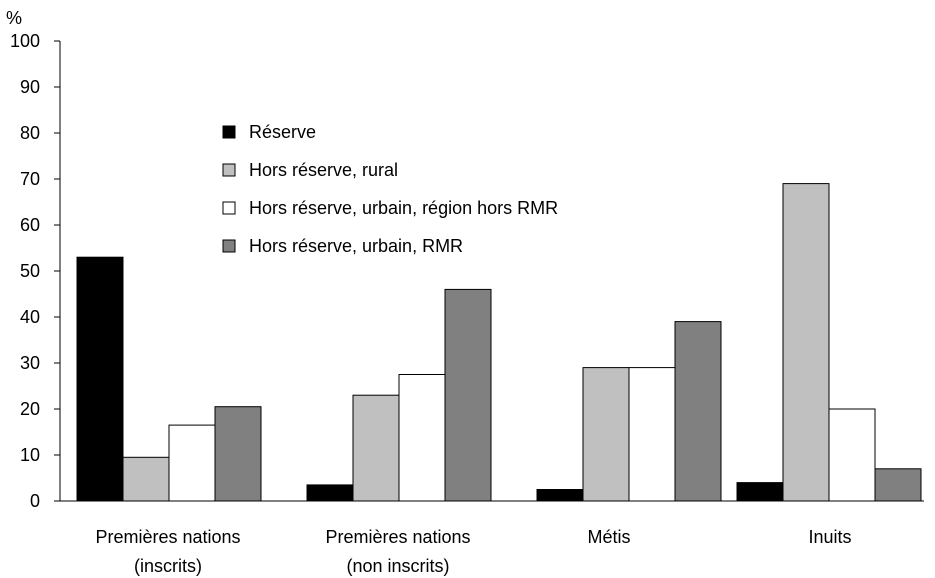  What do you see at coordinates (30, 409) in the screenshot?
I see `y-tick-label: 20` at bounding box center [30, 409].